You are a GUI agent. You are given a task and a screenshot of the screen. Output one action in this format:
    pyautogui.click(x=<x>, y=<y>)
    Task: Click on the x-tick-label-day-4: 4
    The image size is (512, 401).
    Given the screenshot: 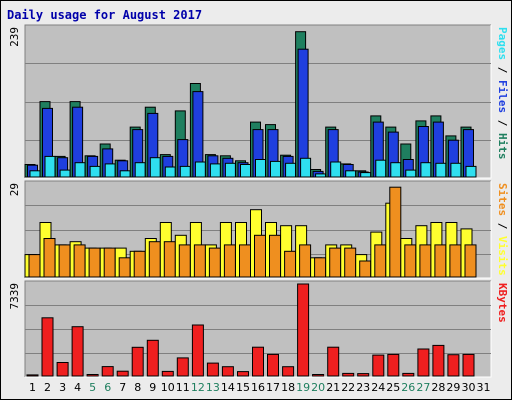 What is the action you would take?
    pyautogui.click(x=77, y=387)
    